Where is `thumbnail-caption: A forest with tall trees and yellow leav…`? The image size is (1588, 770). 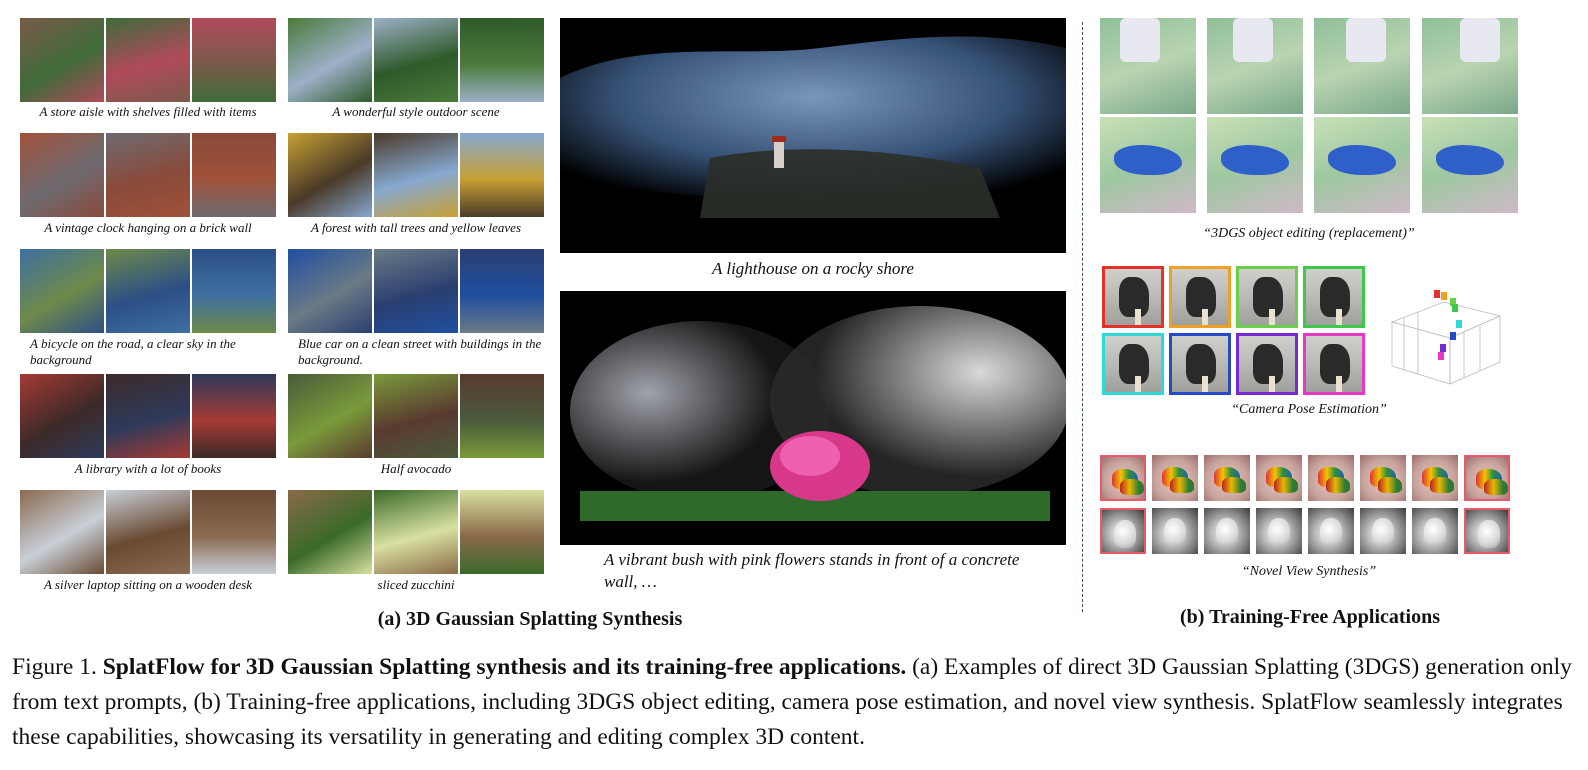
thumbnail-caption: A forest with tall trees and yellow leav… is located at coordinates (416, 227).